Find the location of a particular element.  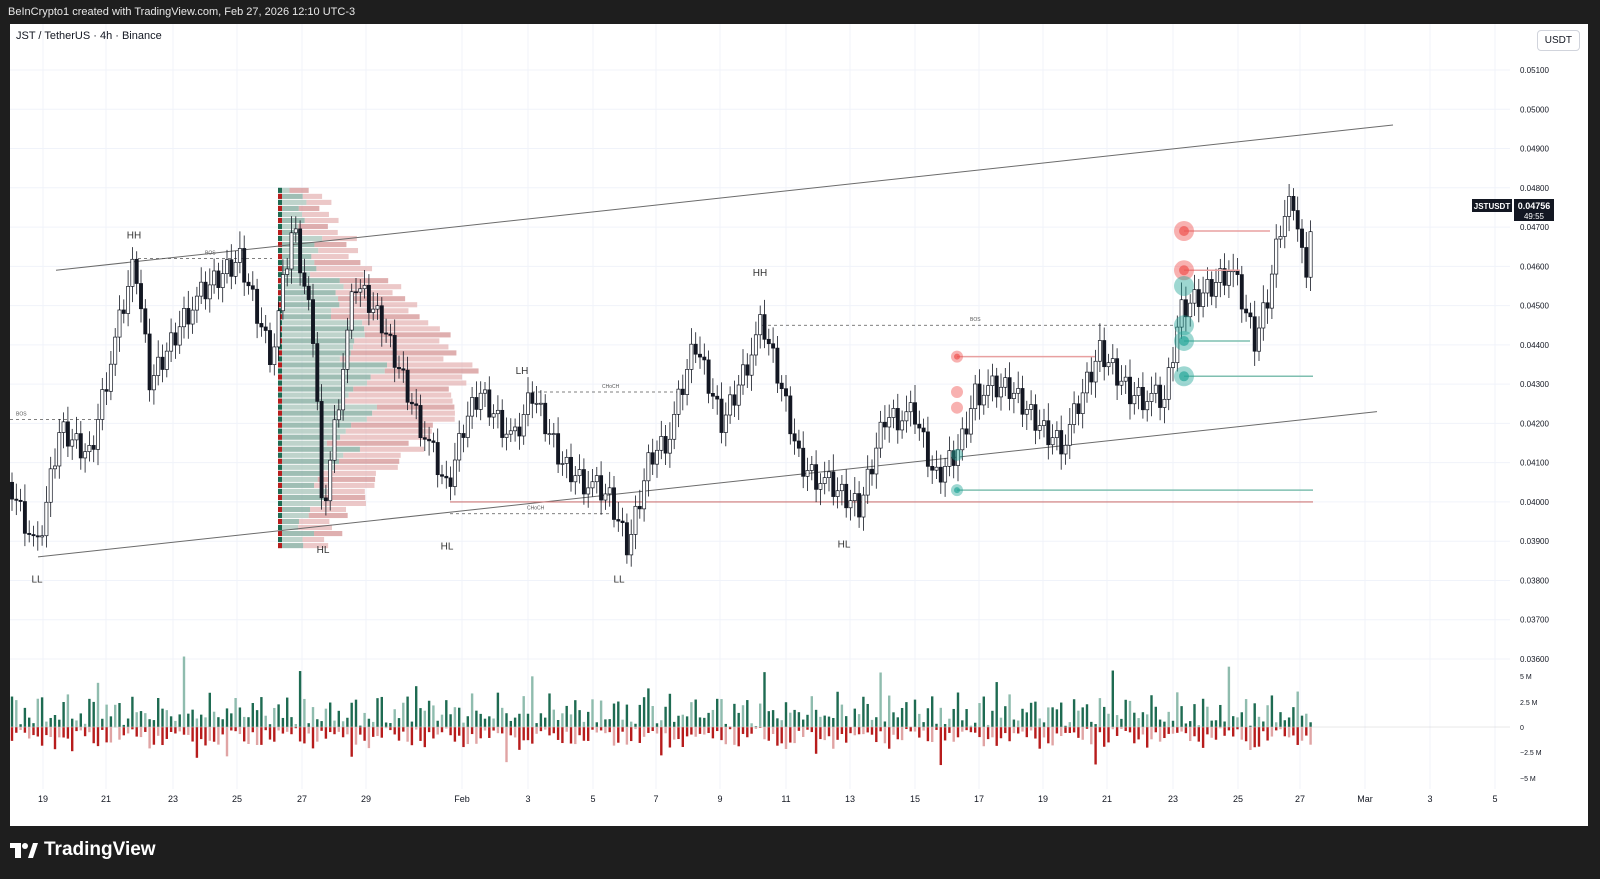

event-label: BOS is located at coordinates (975, 320).